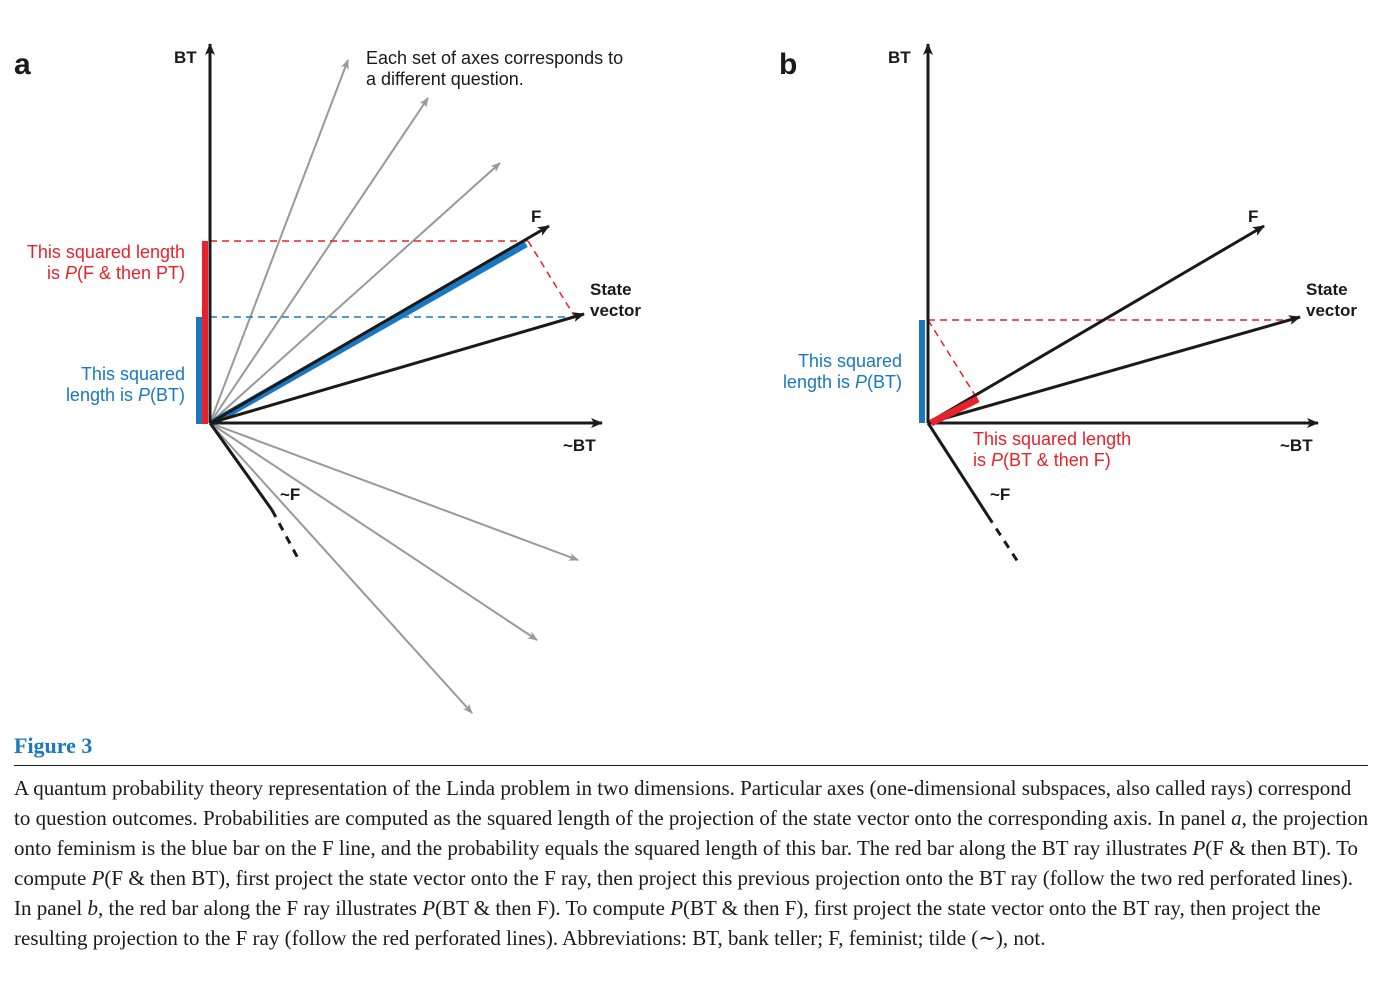  What do you see at coordinates (1000, 494) in the screenshot?
I see `not-f-label-b: ~F` at bounding box center [1000, 494].